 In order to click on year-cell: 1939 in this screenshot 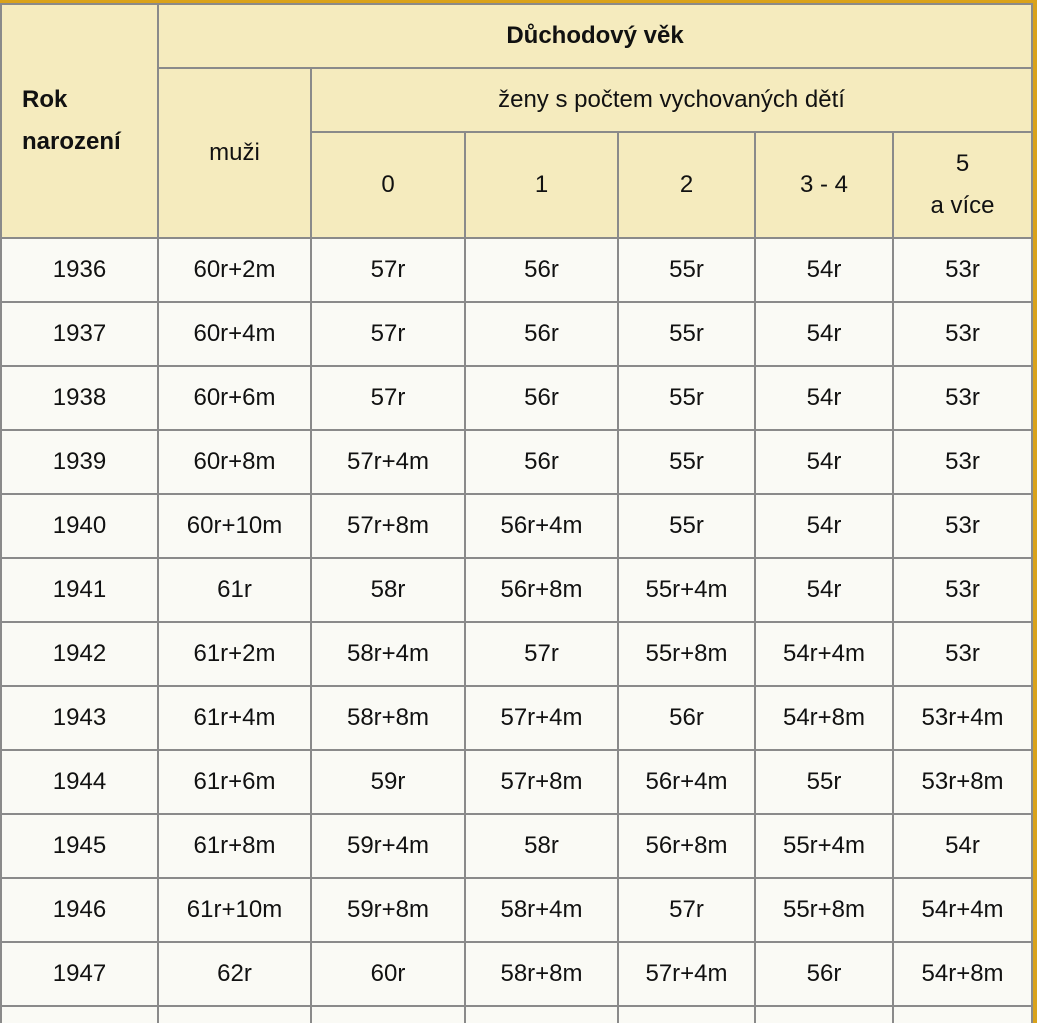, I will do `click(79, 462)`.